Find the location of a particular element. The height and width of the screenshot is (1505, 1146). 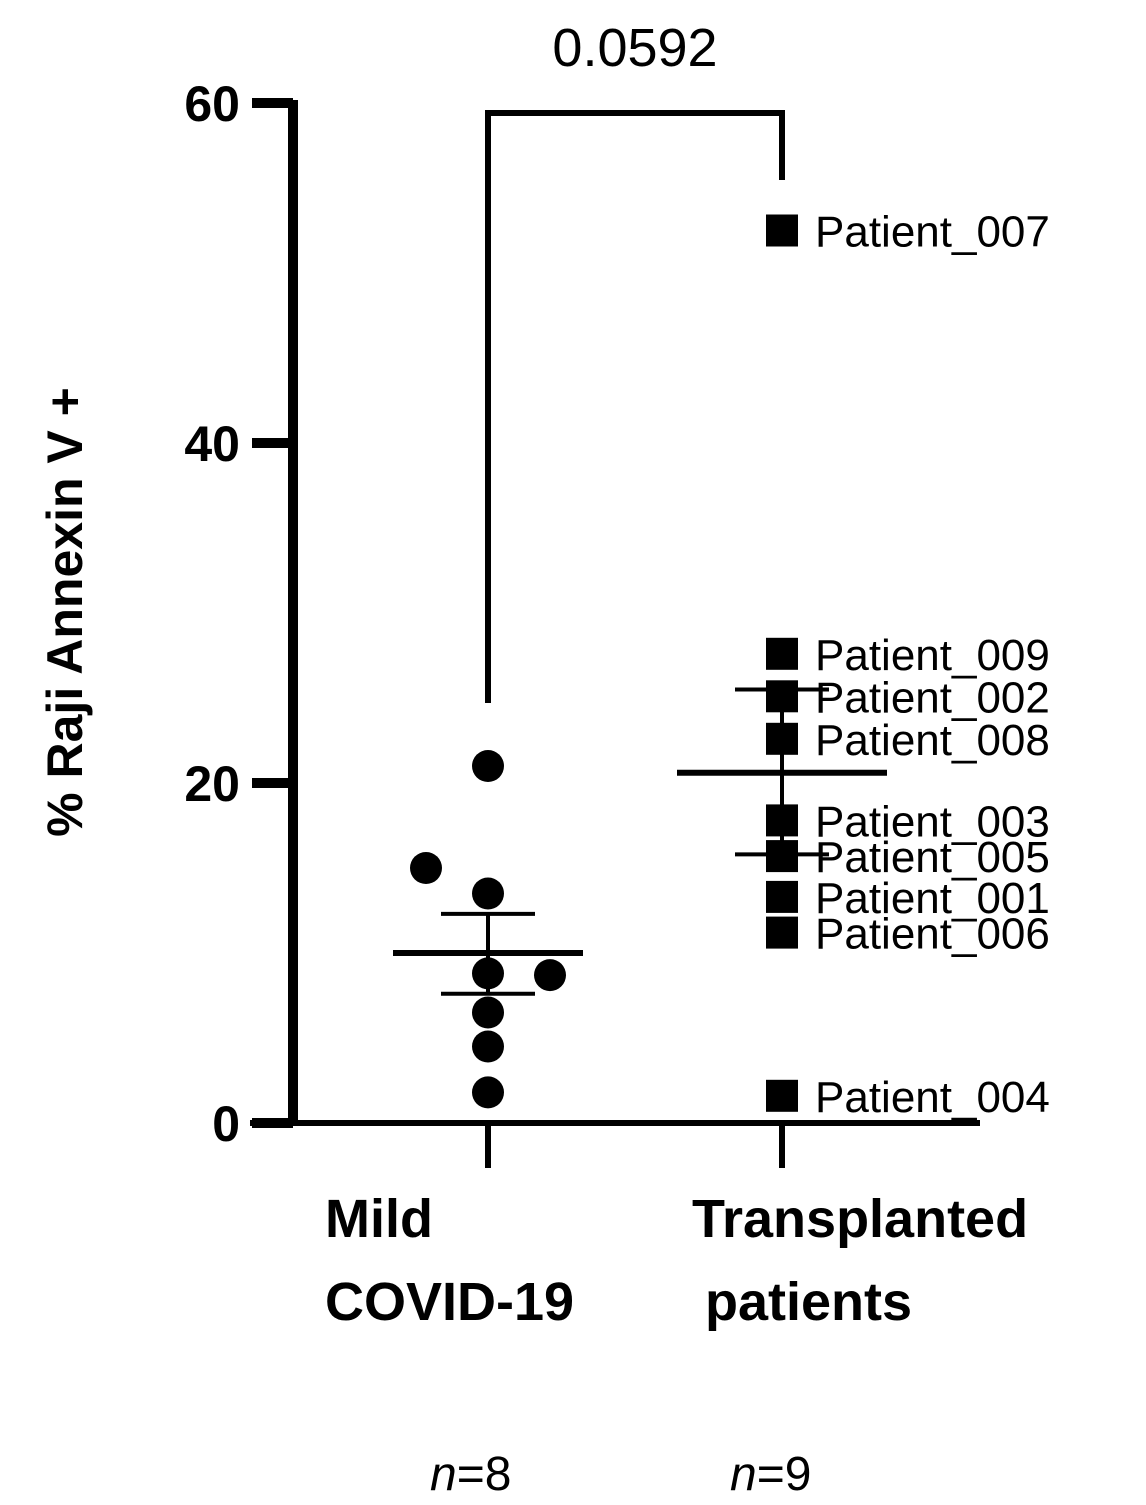

x-category-label: Transplanted is located at coordinates (860, 1219).